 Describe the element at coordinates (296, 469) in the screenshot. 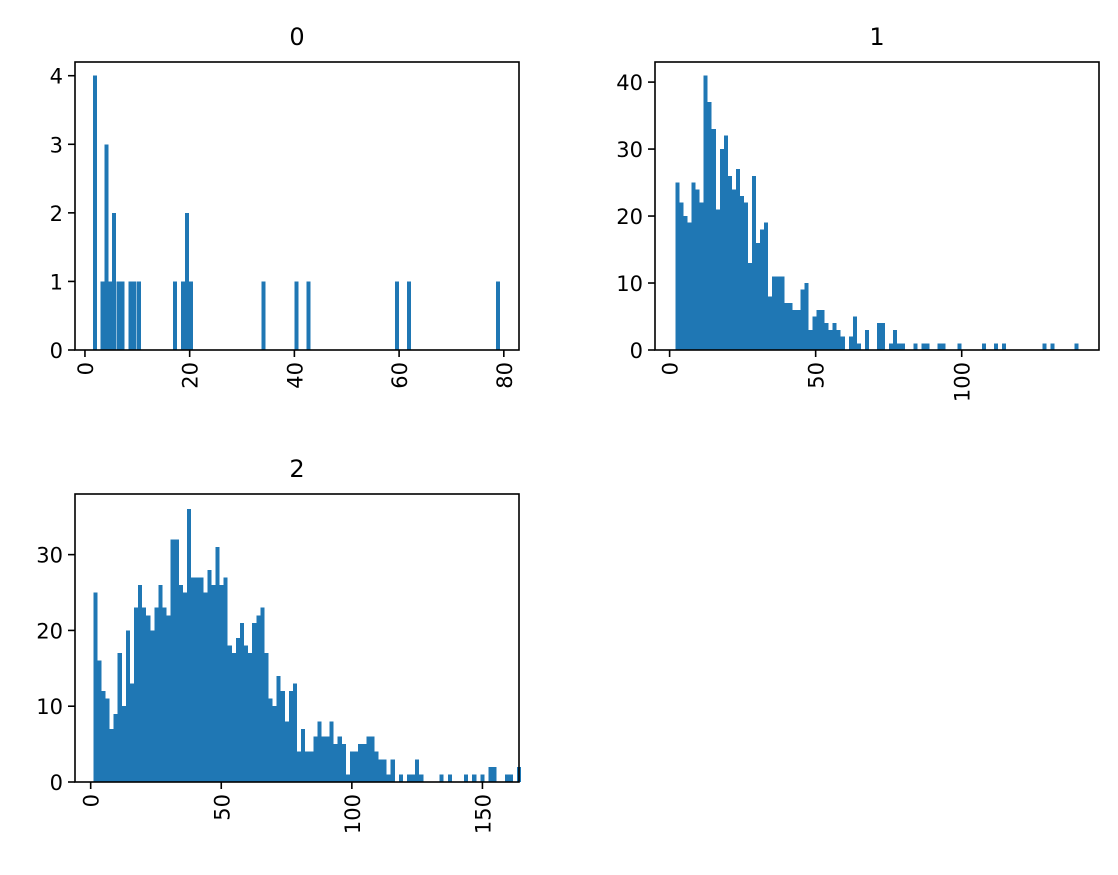

I see `panel-title: 2` at that location.